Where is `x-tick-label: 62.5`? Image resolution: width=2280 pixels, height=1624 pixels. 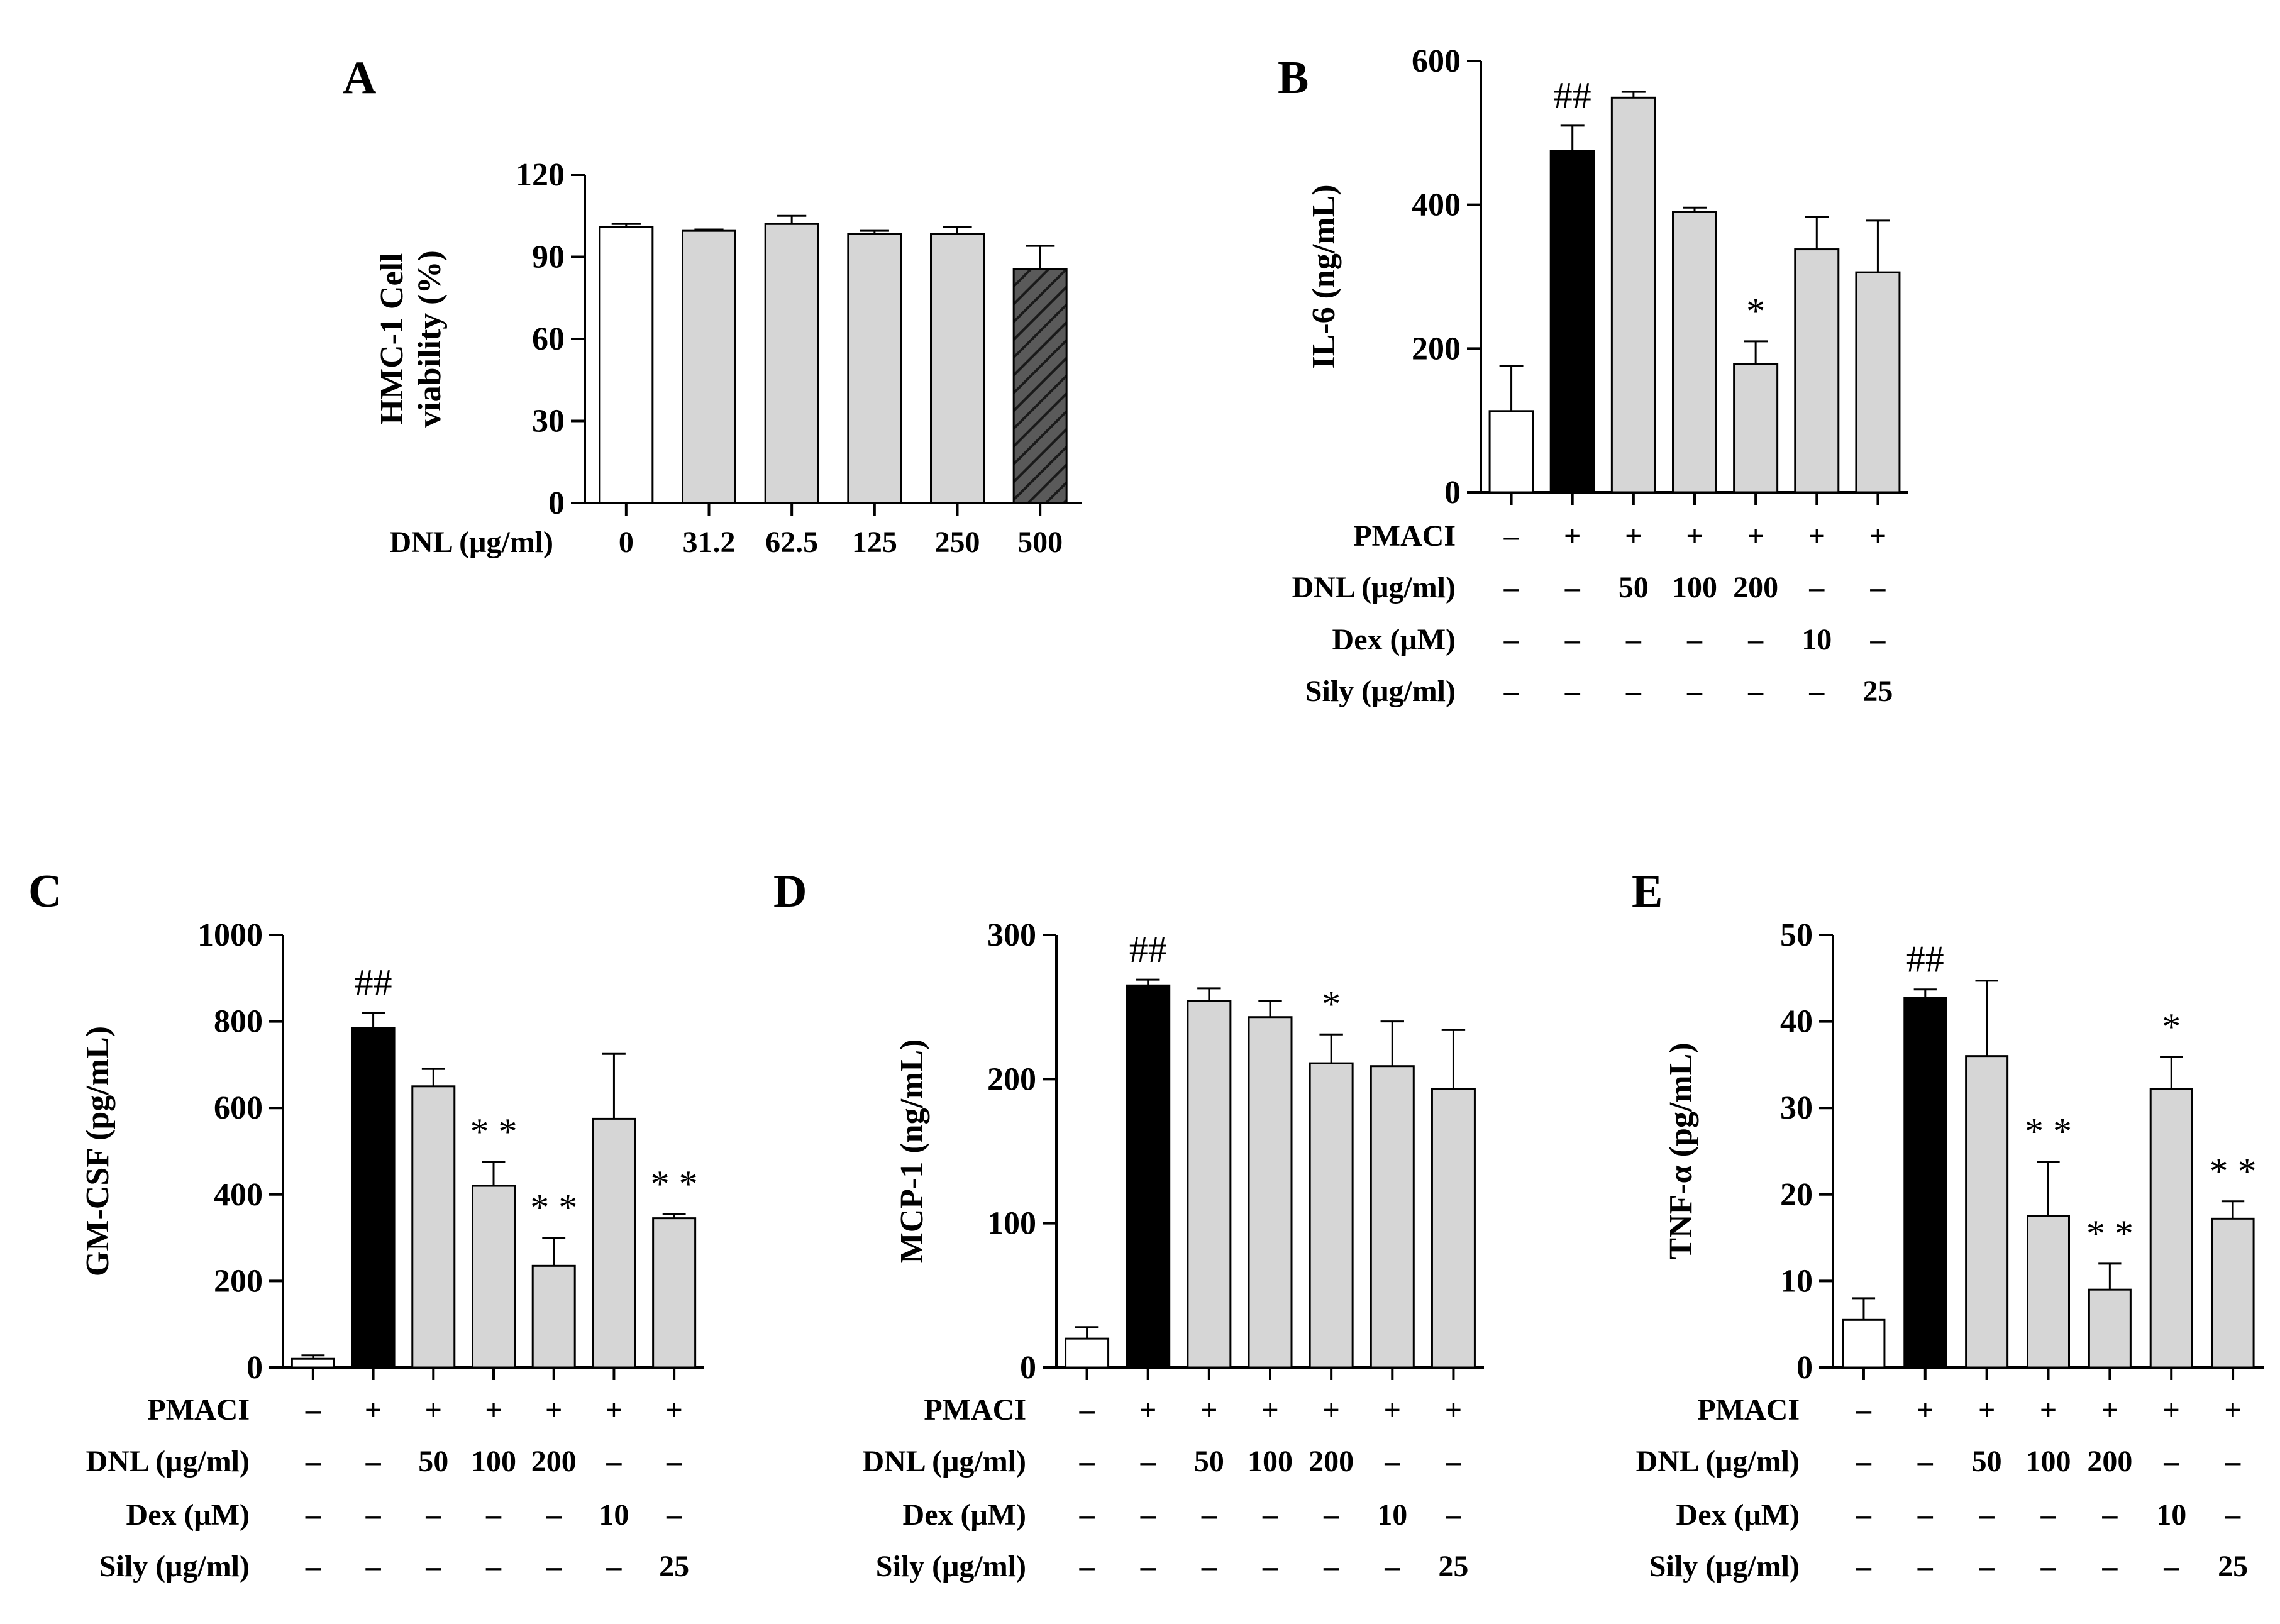 x-tick-label: 62.5 is located at coordinates (792, 542).